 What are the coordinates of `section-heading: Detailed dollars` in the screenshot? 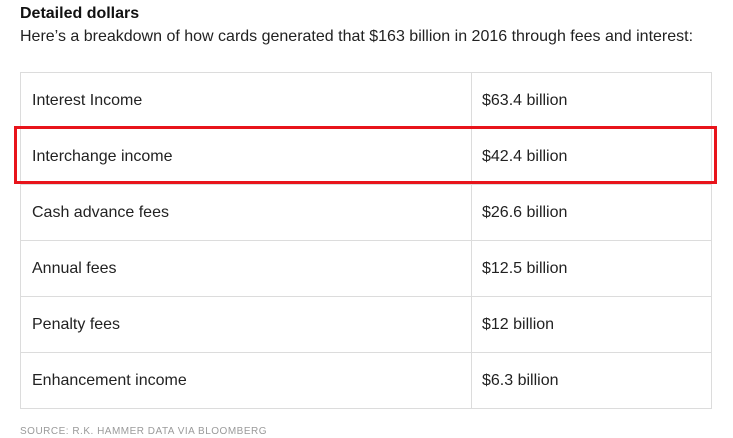 It's located at (80, 13).